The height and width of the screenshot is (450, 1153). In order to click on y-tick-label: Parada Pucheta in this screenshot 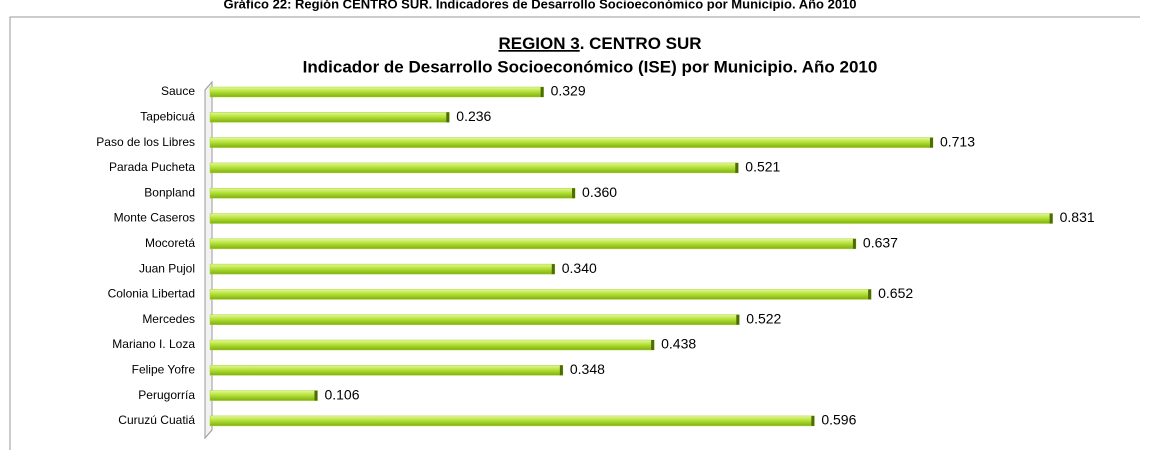, I will do `click(152, 167)`.